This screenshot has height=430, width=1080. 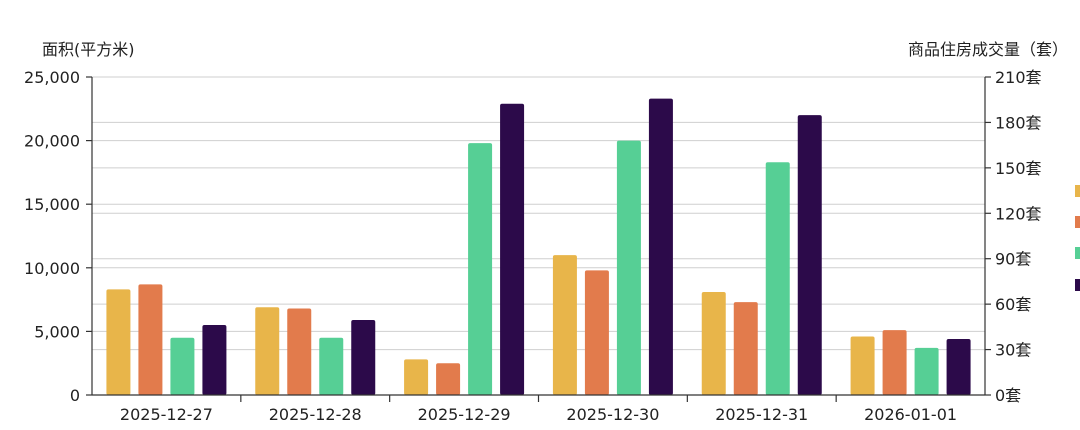 I want to click on y-right-tick-label: 0套, so click(x=1008, y=395).